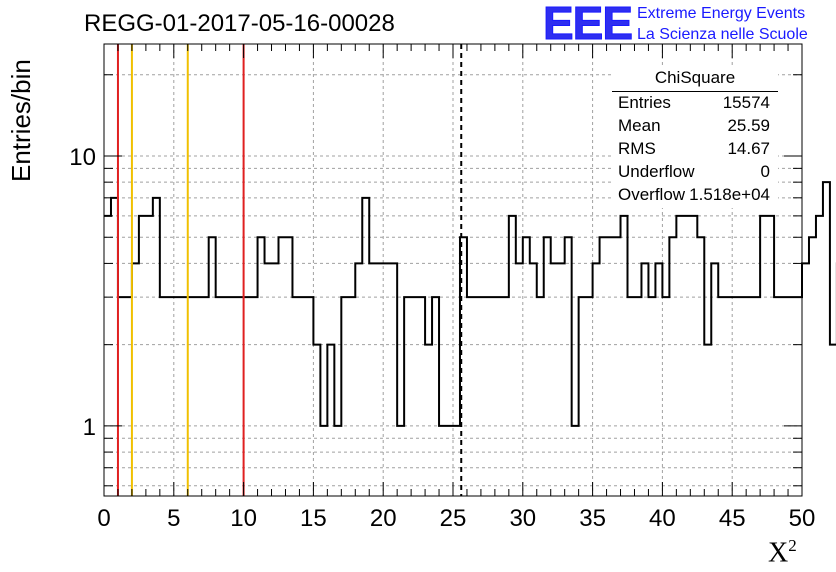  What do you see at coordinates (721, 13) in the screenshot?
I see `logo-line-1: Extreme Energy Events` at bounding box center [721, 13].